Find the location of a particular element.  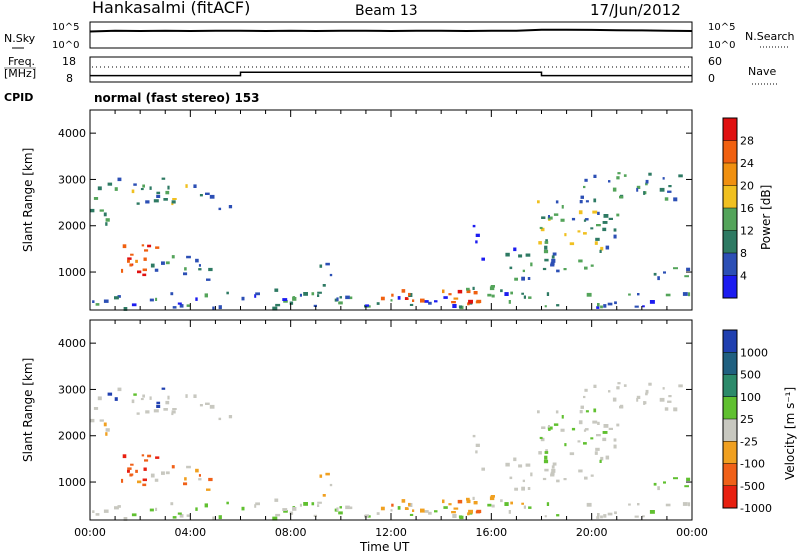

colorbar-tick-label: 28 is located at coordinates (747, 141).